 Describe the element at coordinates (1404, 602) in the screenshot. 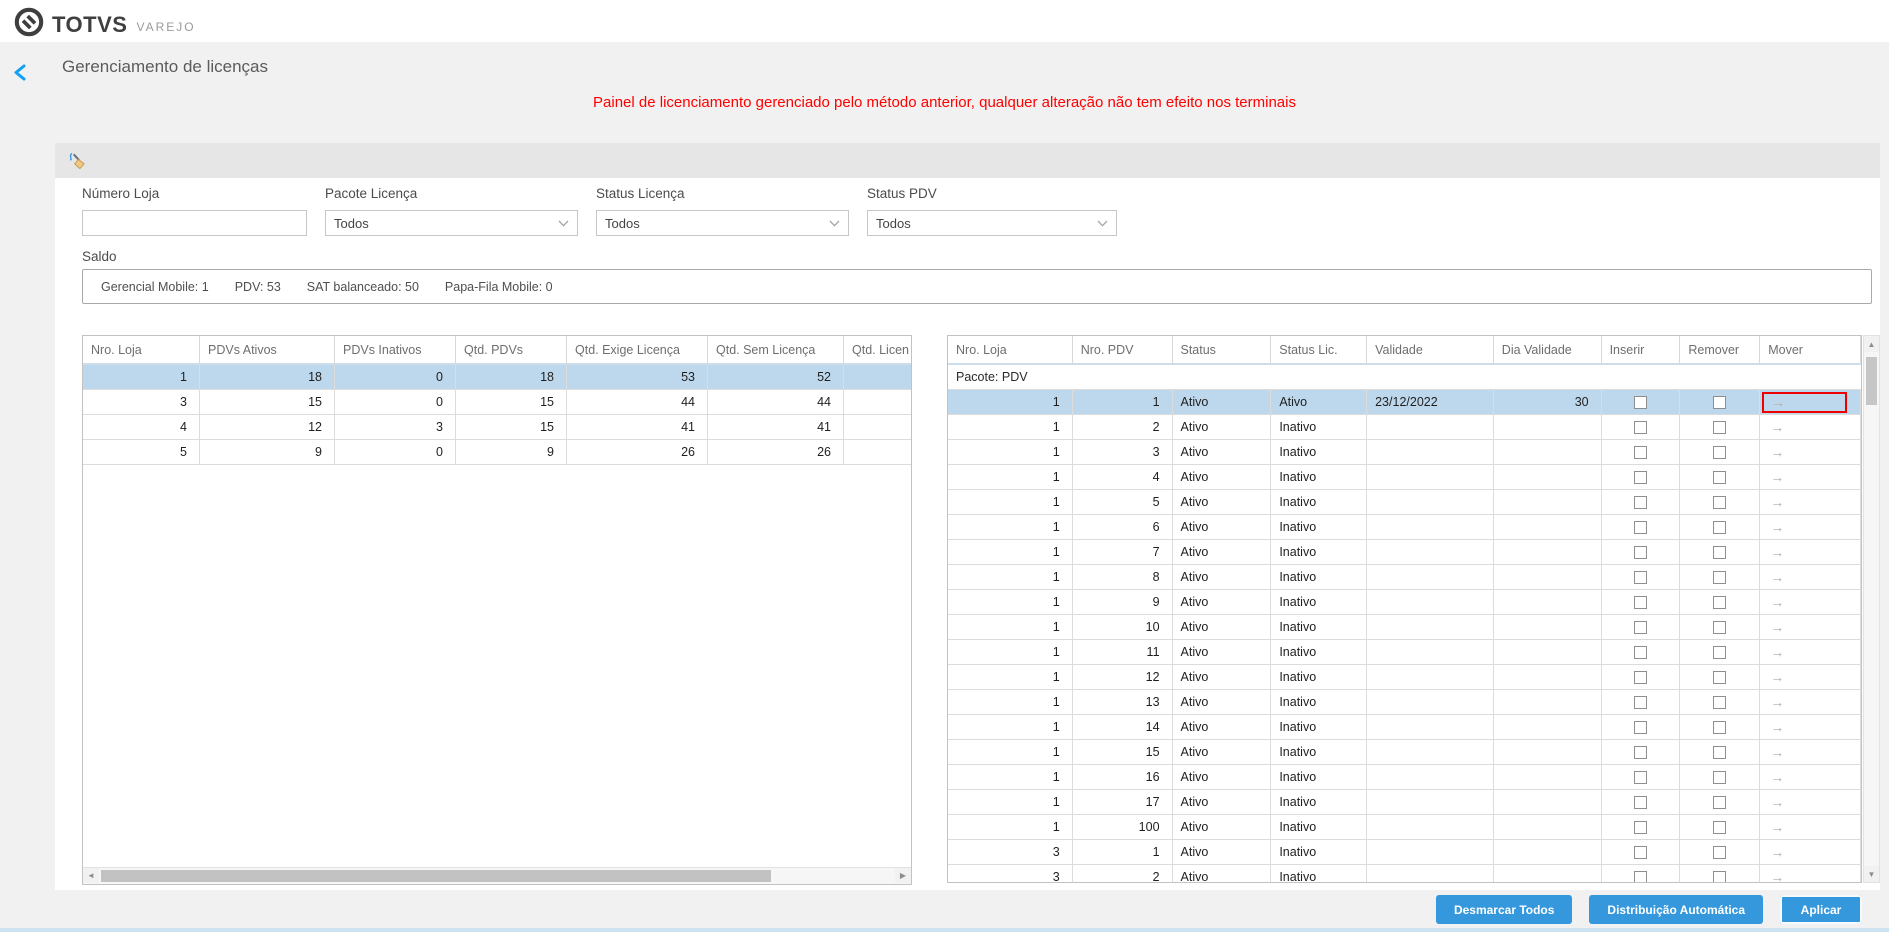

I see `pdv-row: 1 9 Ativo Inativo →` at that location.